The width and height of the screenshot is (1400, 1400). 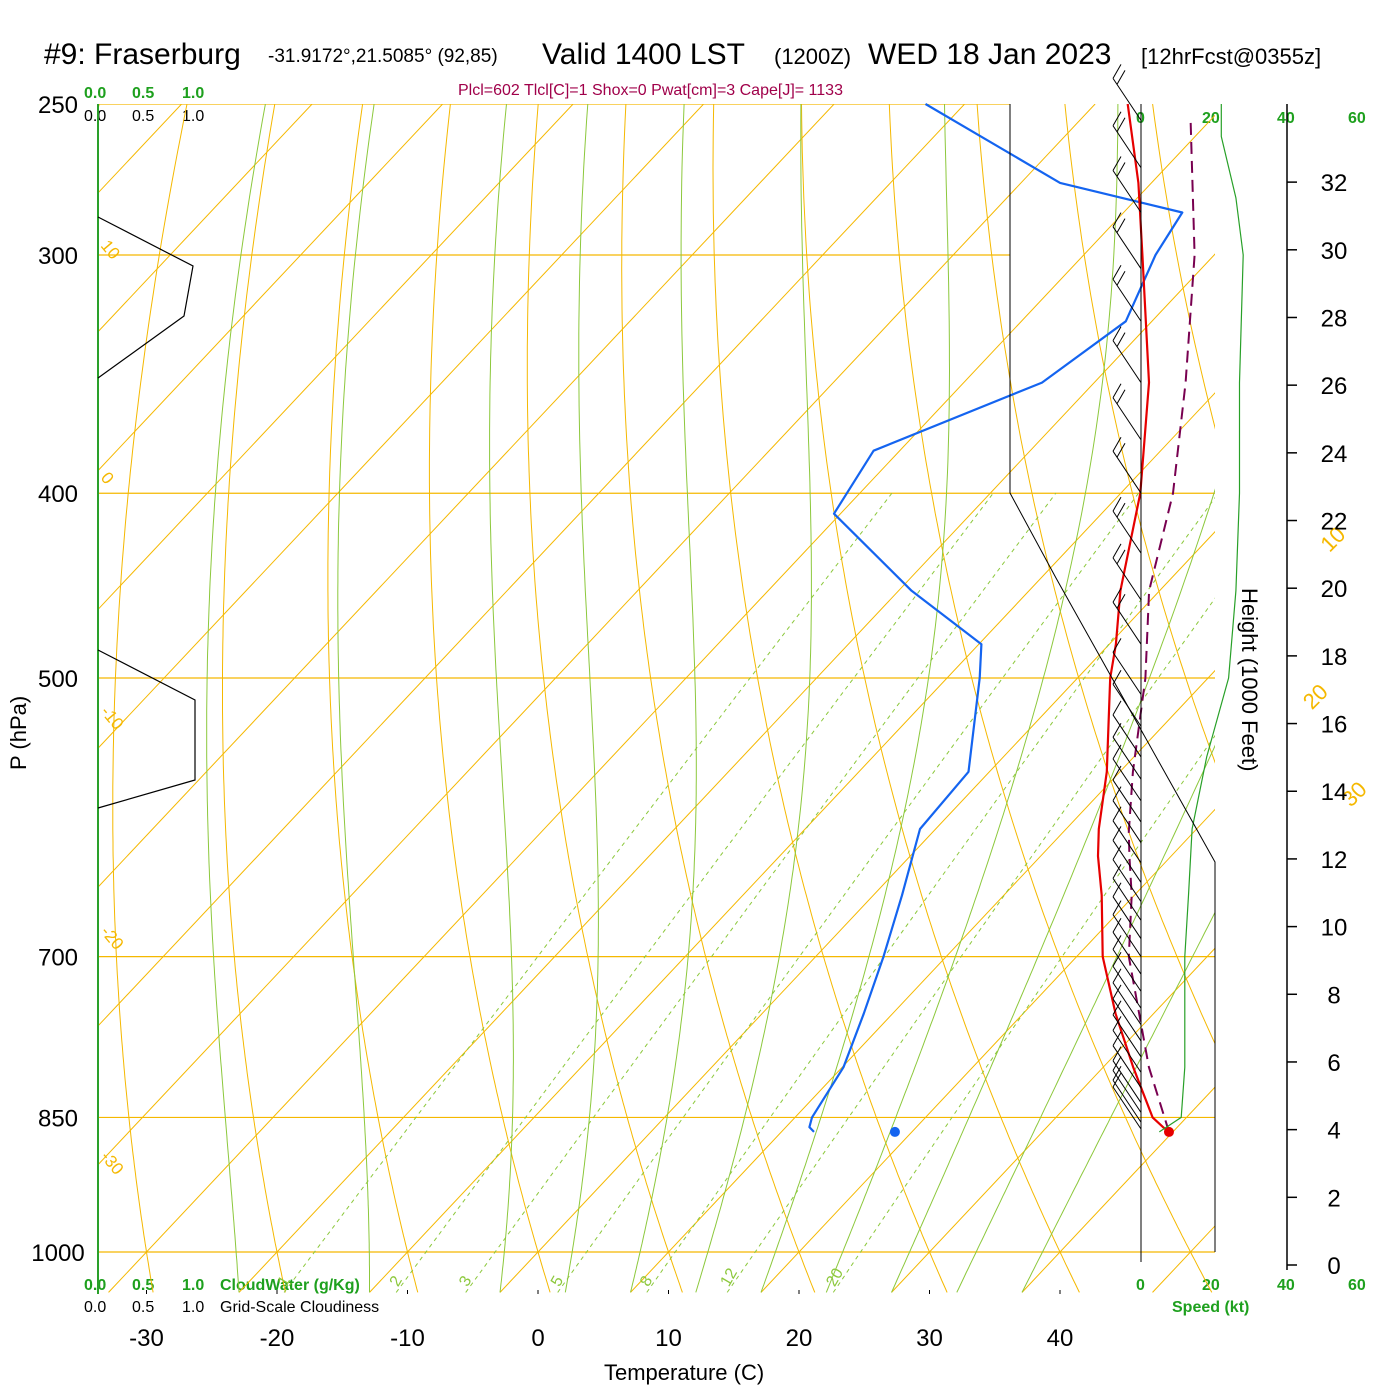 I want to click on pressure-tick-label: 700, so click(x=58, y=958).